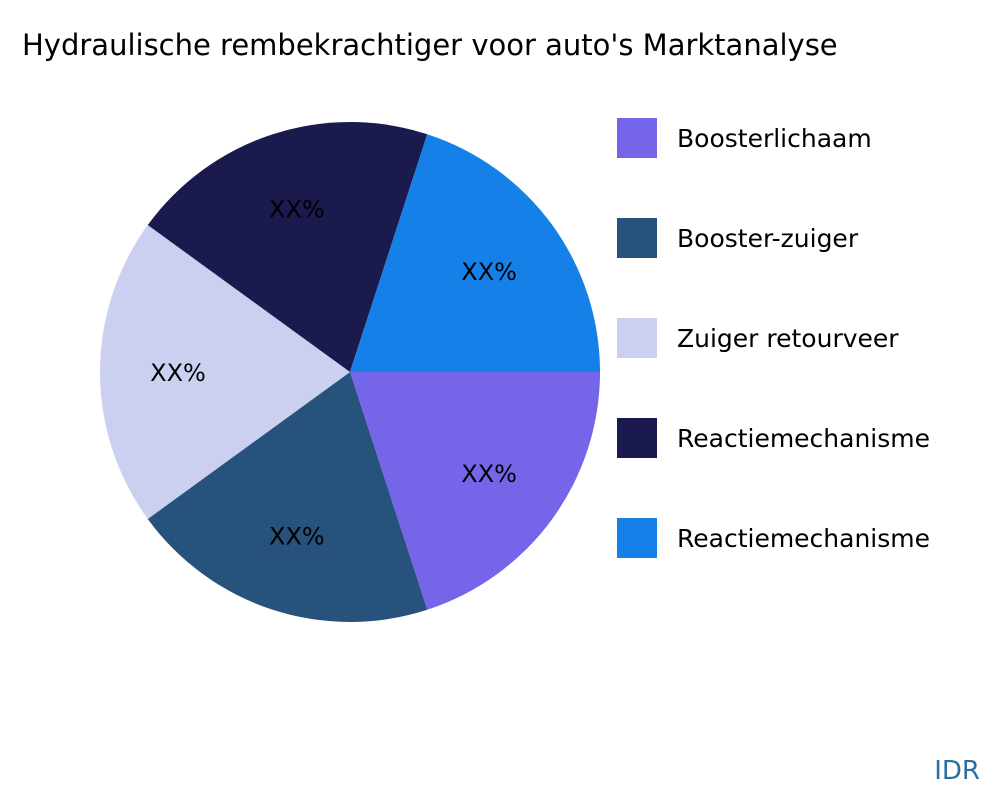  What do you see at coordinates (768, 238) in the screenshot?
I see `legend-label: Booster-zuiger` at bounding box center [768, 238].